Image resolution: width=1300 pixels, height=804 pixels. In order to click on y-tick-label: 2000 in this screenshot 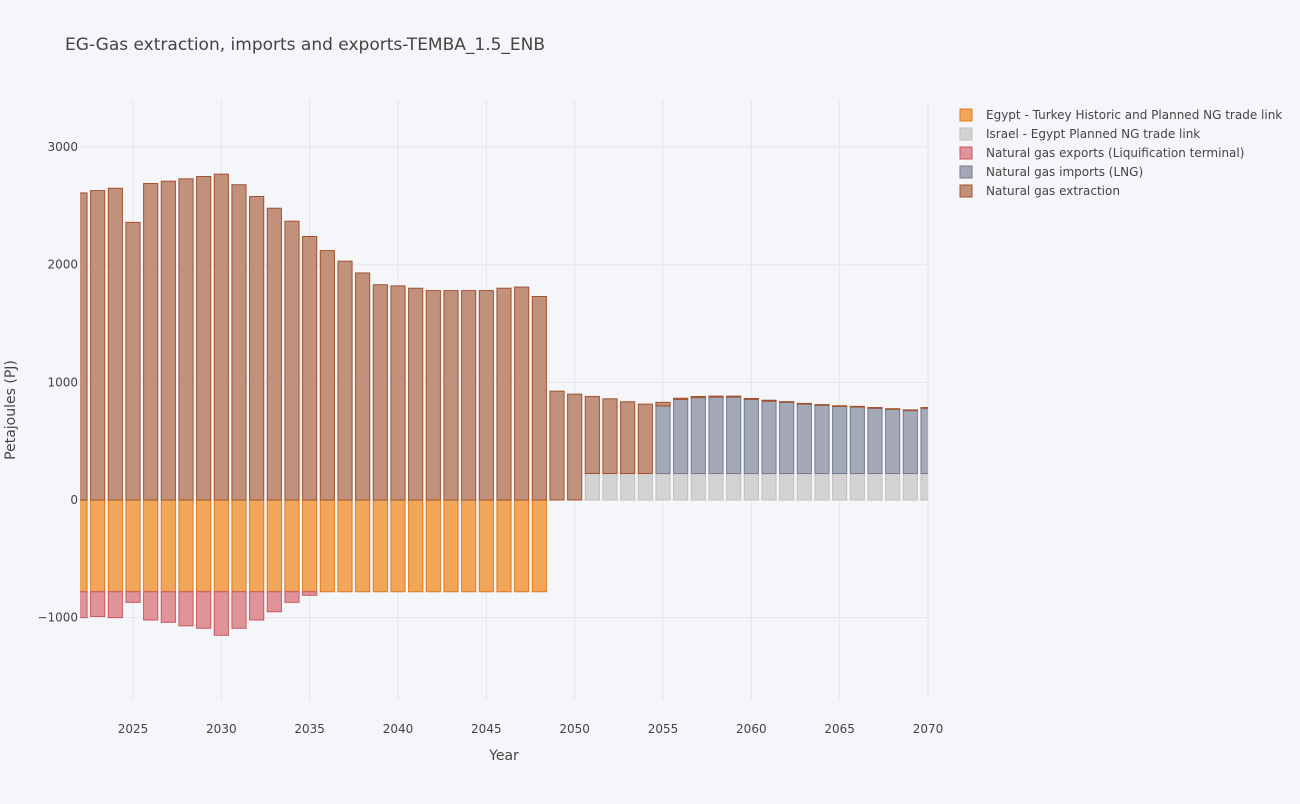, I will do `click(62, 265)`.